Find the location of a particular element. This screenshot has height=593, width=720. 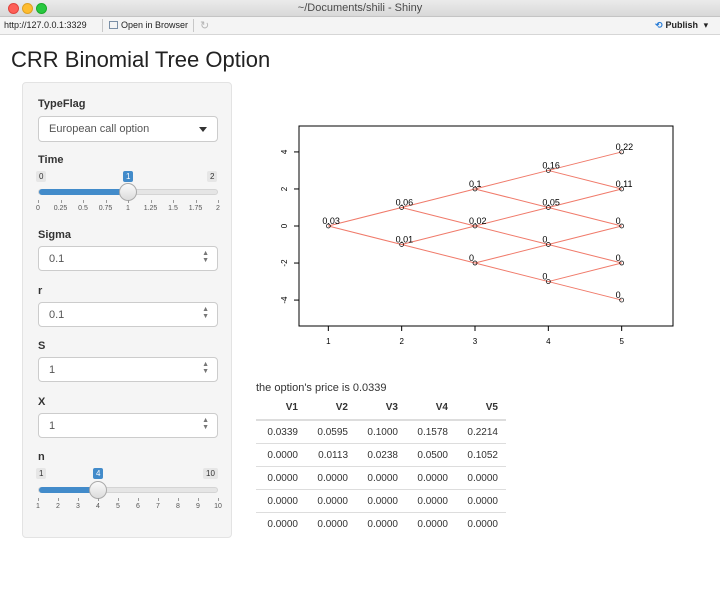

table-header-row: V1 V2 V3 V4 V5 is located at coordinates (381, 409).